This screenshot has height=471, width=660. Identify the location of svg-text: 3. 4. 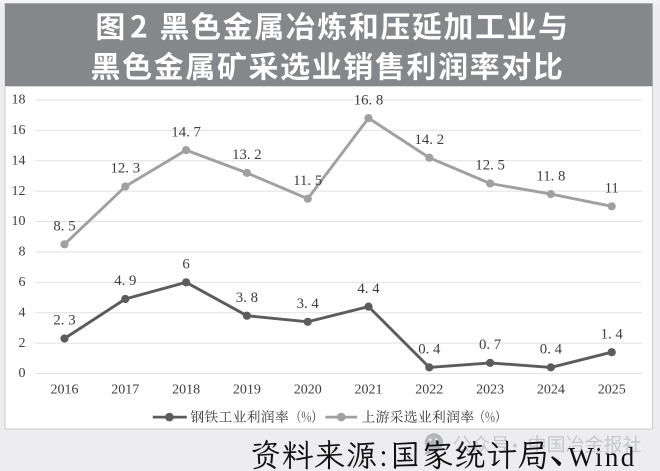
(308, 304).